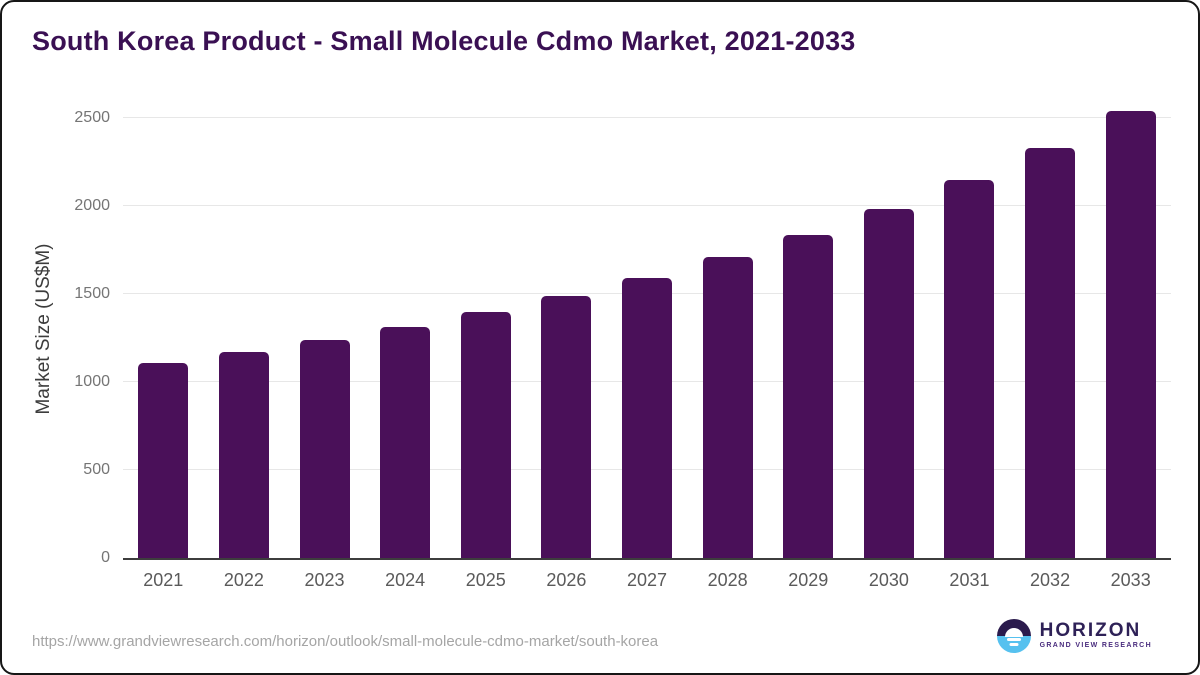 This screenshot has width=1200, height=675. What do you see at coordinates (92, 381) in the screenshot?
I see `y-tick-label-1000: 1000` at bounding box center [92, 381].